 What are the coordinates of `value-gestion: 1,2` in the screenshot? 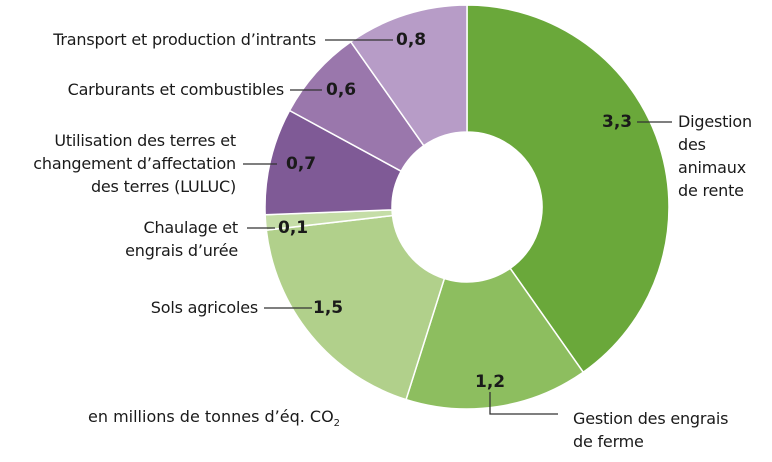 It's located at (490, 382).